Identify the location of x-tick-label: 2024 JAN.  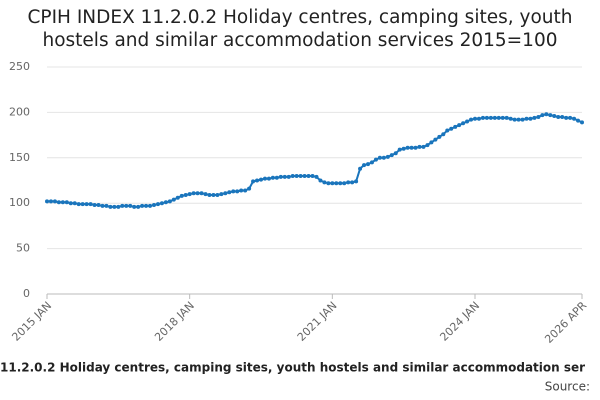
(459, 321).